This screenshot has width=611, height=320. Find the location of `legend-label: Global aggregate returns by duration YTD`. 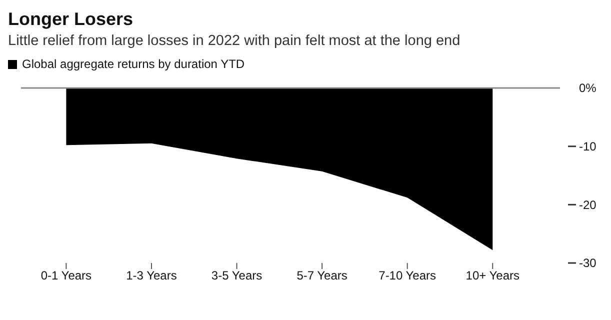

legend-label: Global aggregate returns by duration YTD is located at coordinates (133, 64).